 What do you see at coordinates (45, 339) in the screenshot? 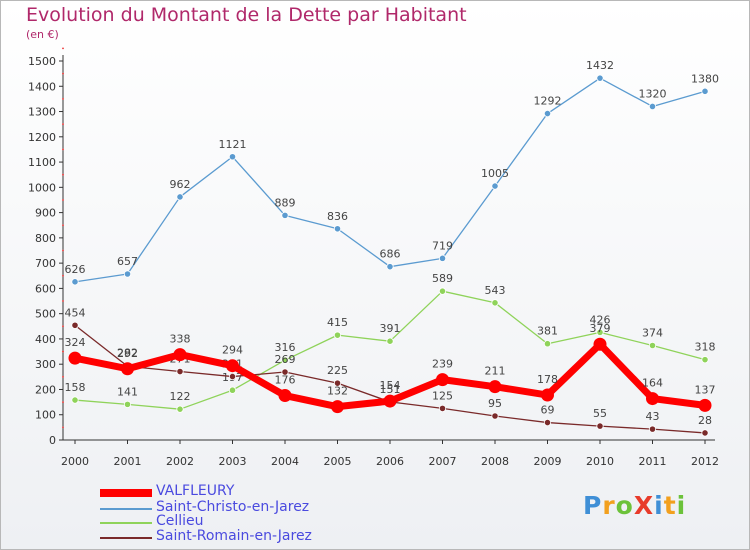
I see `y-tick-label: 400` at bounding box center [45, 339].